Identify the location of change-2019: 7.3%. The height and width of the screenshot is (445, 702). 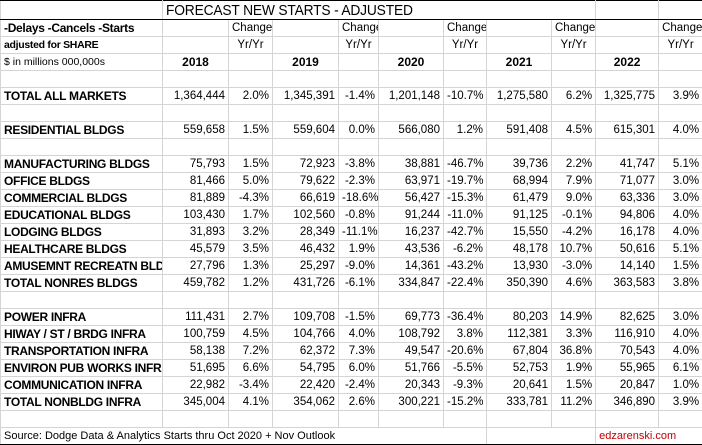
(358, 351).